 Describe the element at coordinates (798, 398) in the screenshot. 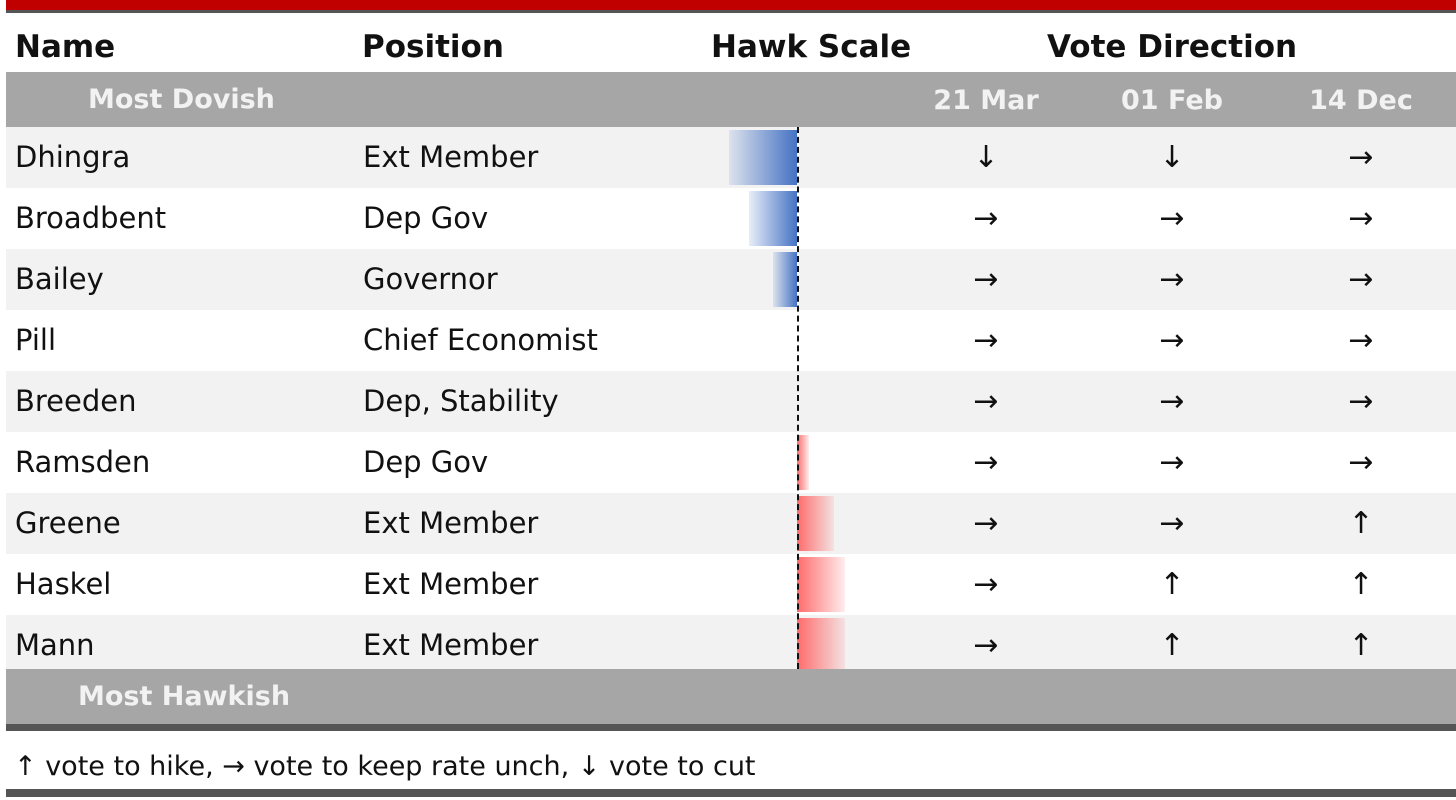

I see `hawk-scale-zero-line` at that location.